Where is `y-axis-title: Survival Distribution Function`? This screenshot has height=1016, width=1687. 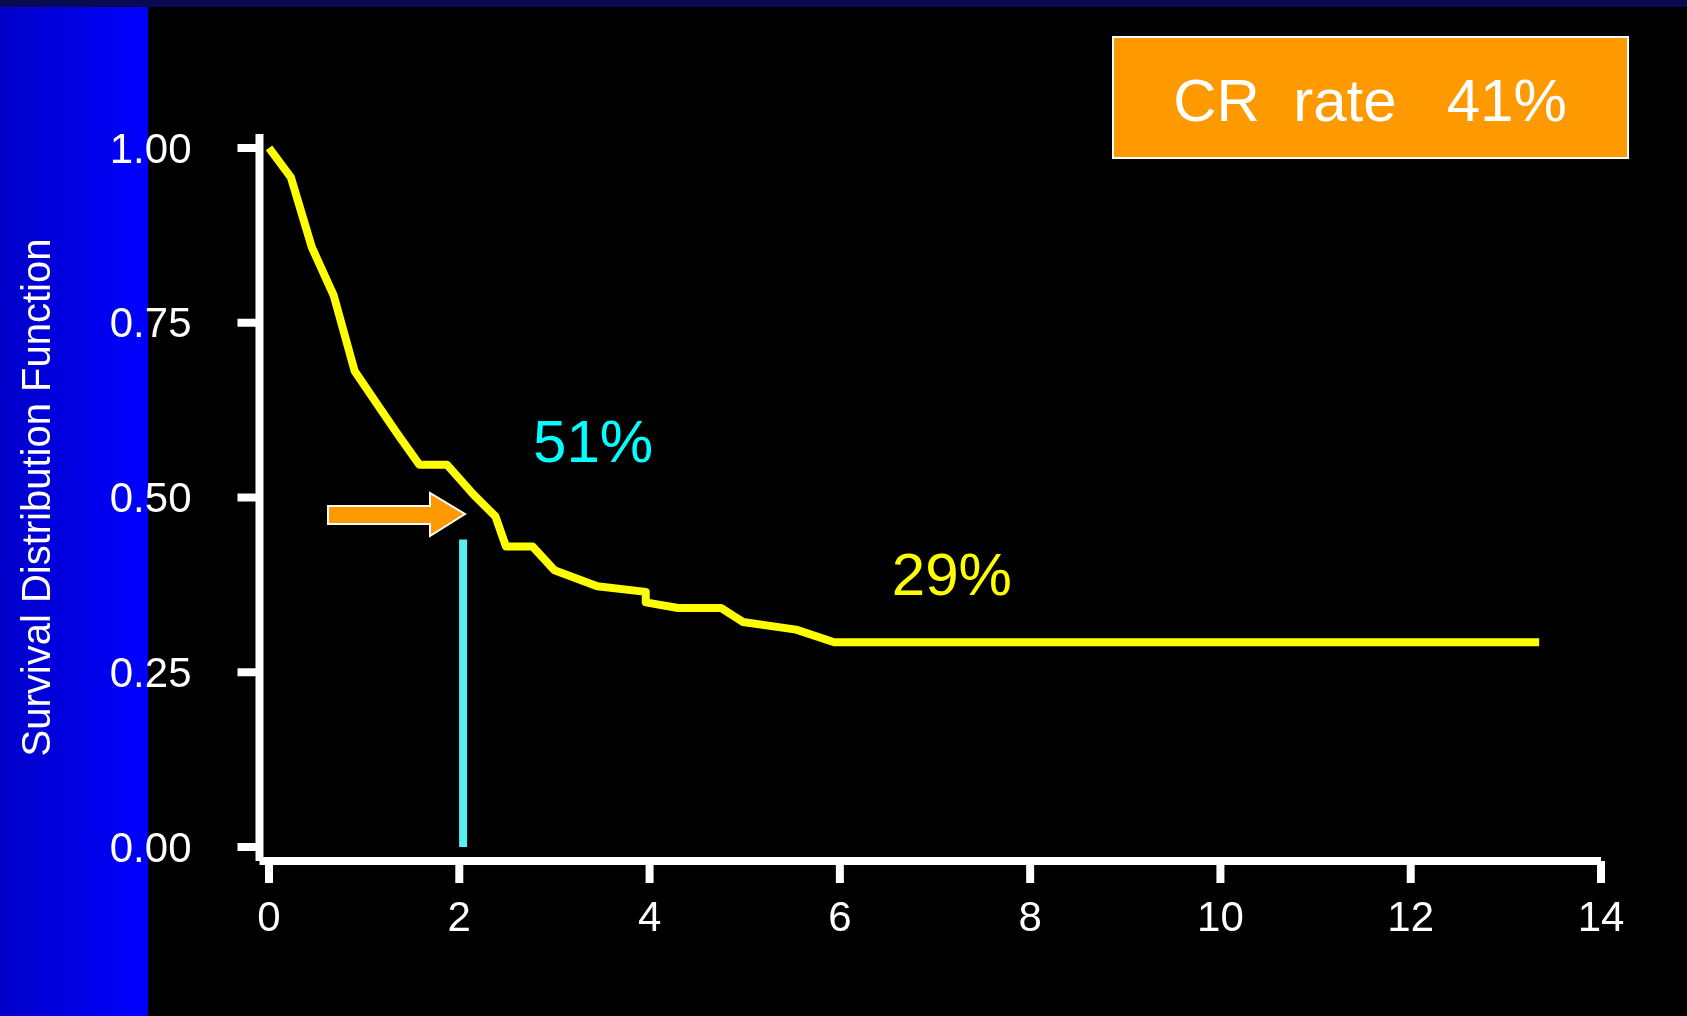 y-axis-title: Survival Distribution Function is located at coordinates (36, 497).